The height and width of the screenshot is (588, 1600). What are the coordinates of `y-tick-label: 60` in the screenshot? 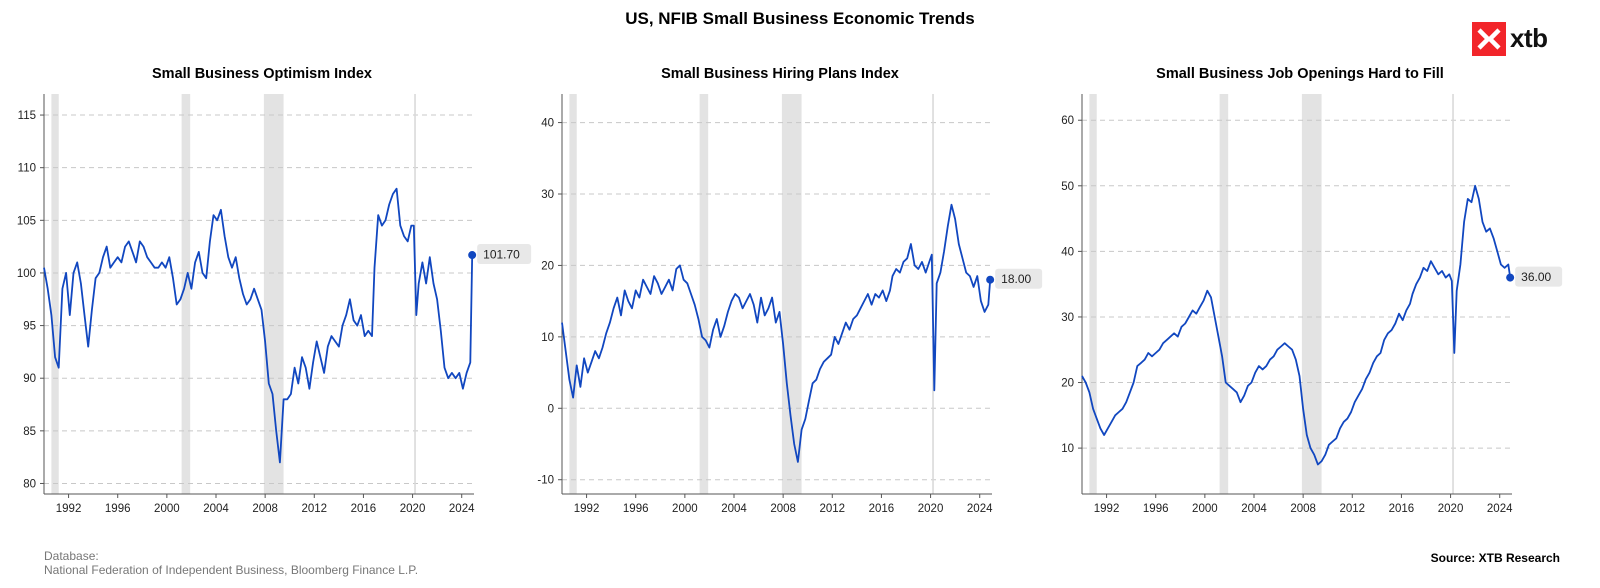 It's located at (1067, 121).